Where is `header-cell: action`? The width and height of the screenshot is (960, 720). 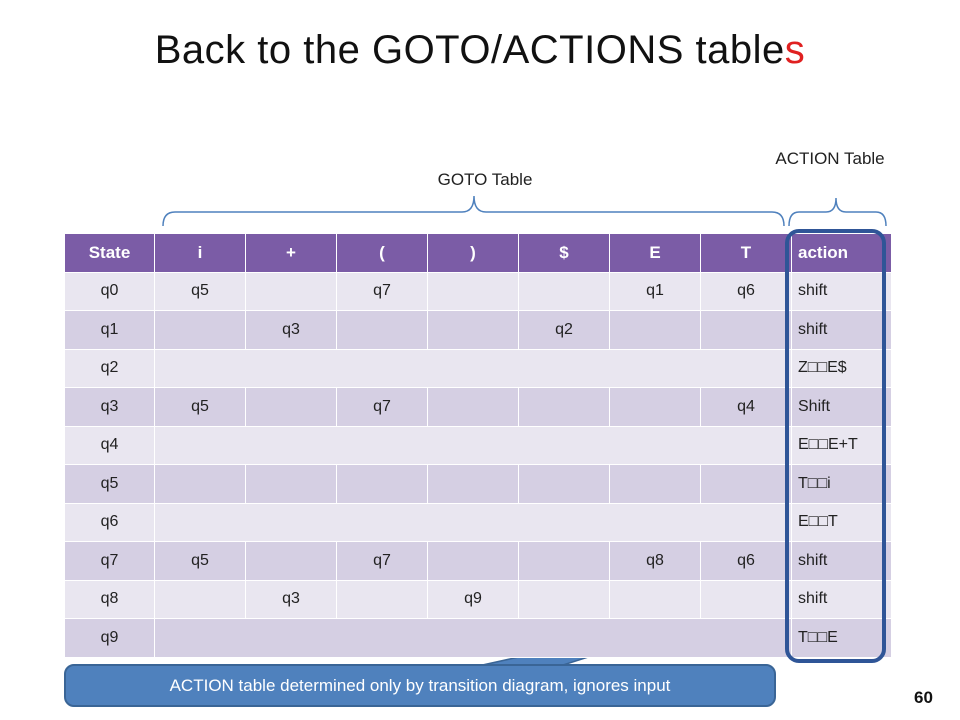 header-cell: action is located at coordinates (841, 253).